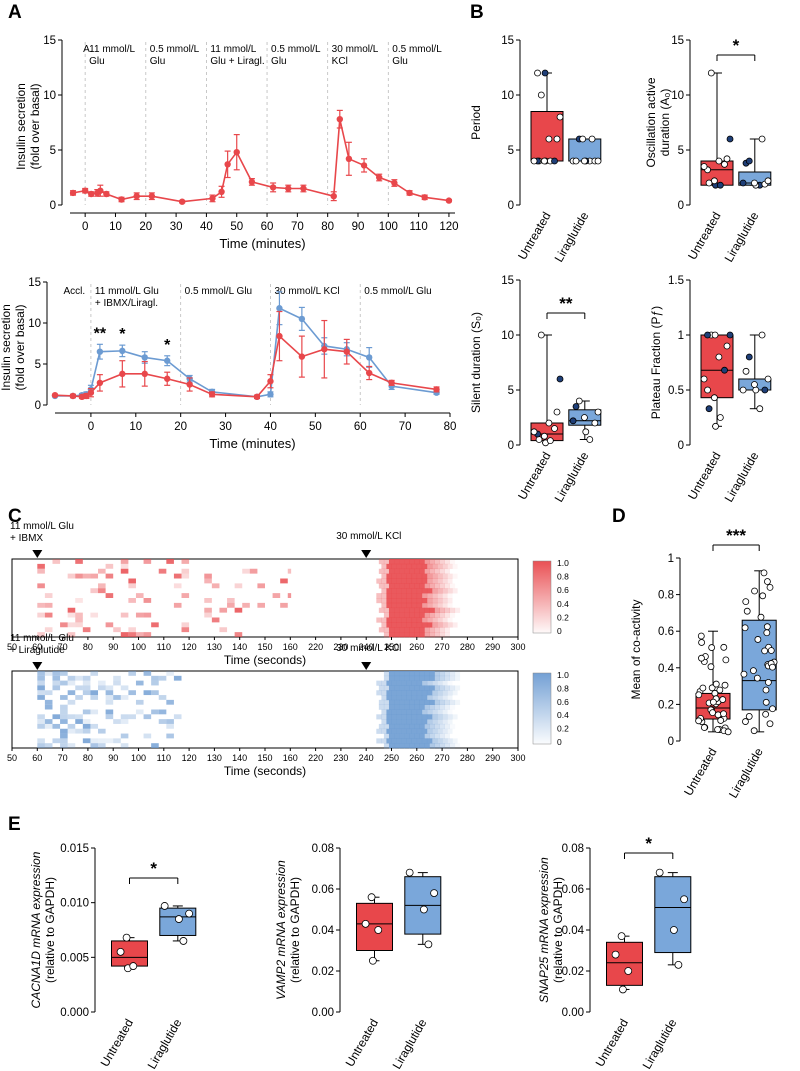 Image resolution: width=800 pixels, height=1071 pixels. What do you see at coordinates (261, 161) in the screenshot?
I see `A1-series-line-untreated` at bounding box center [261, 161].